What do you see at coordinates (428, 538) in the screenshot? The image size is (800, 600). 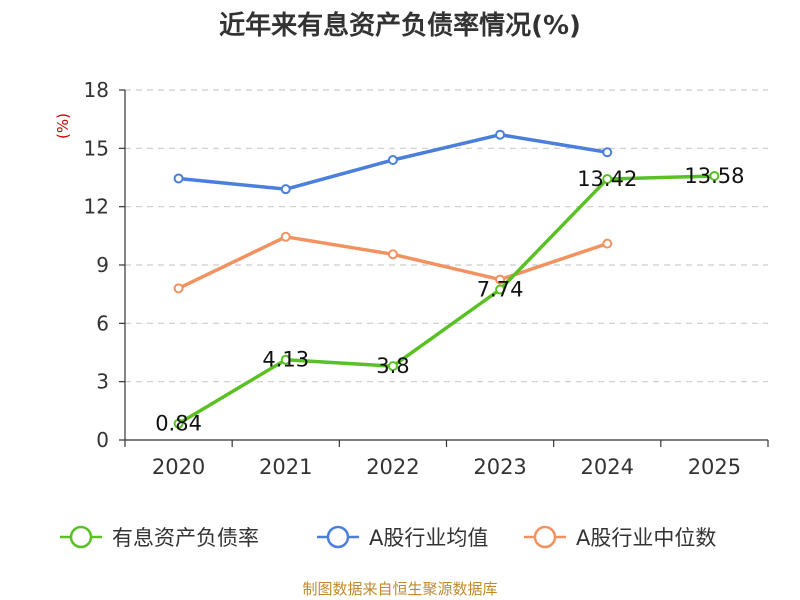 I see `legend-label-1: A股行业均值` at bounding box center [428, 538].